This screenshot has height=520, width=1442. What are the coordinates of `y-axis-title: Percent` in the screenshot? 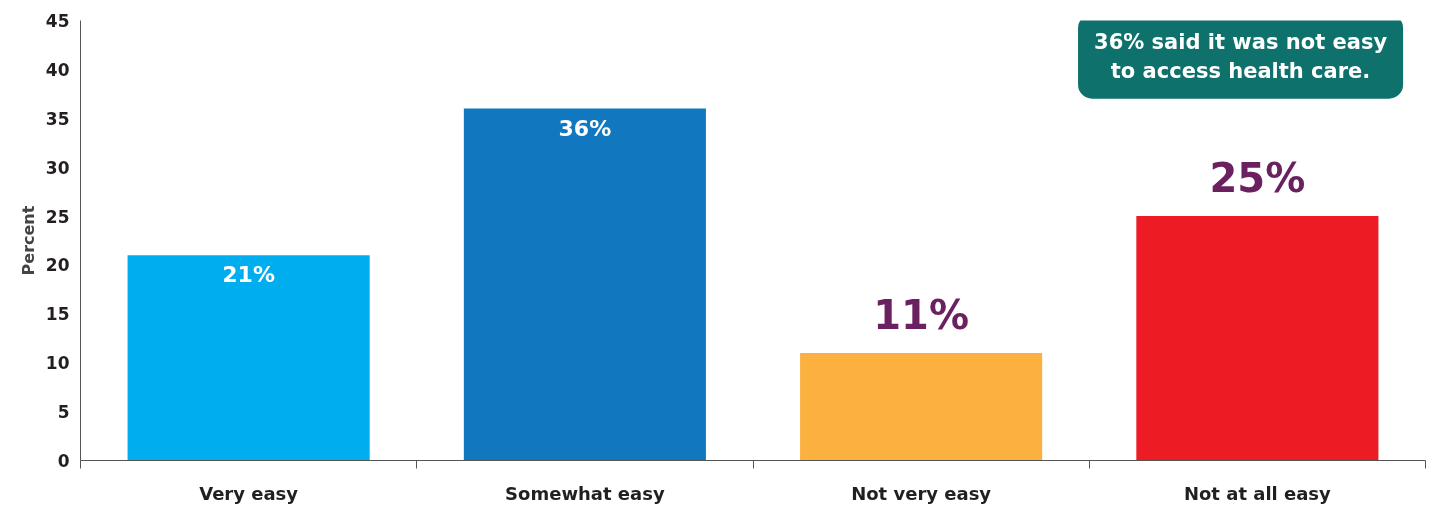 It's located at (28, 240).